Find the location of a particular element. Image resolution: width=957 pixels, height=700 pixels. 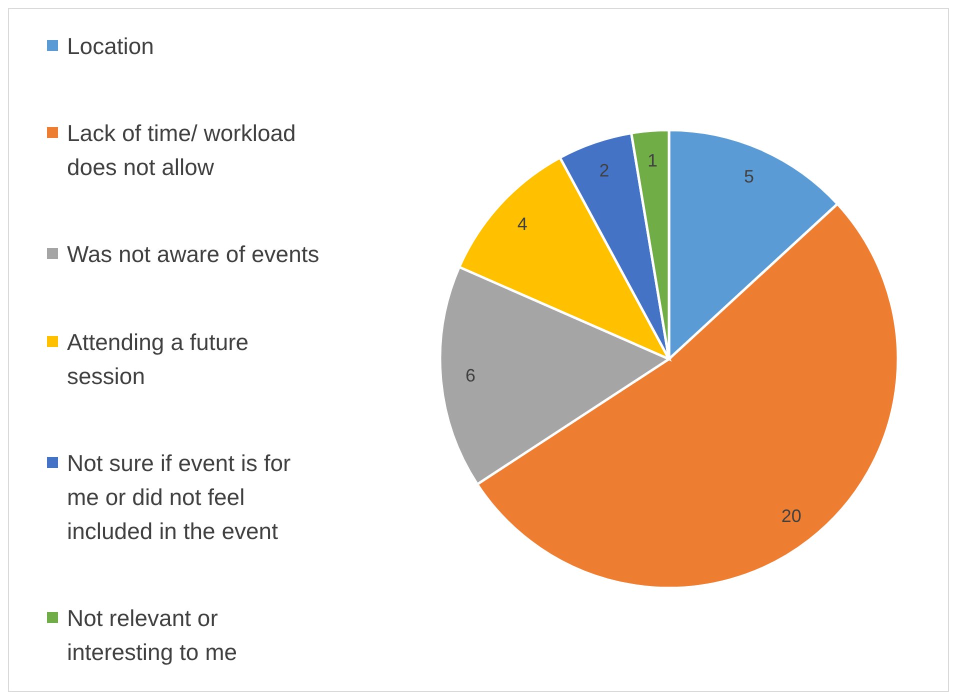

data-label: 20 is located at coordinates (791, 516).